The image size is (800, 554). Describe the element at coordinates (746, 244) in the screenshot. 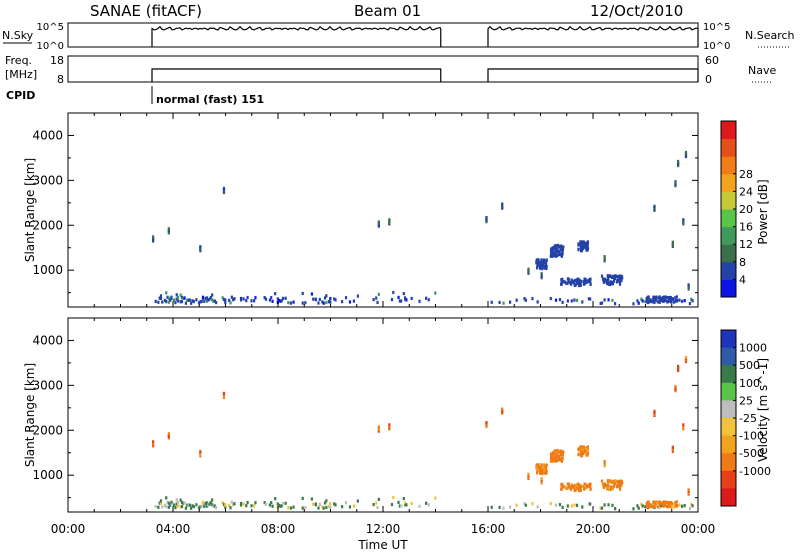

I see `colorbar-tick-label: 12` at that location.